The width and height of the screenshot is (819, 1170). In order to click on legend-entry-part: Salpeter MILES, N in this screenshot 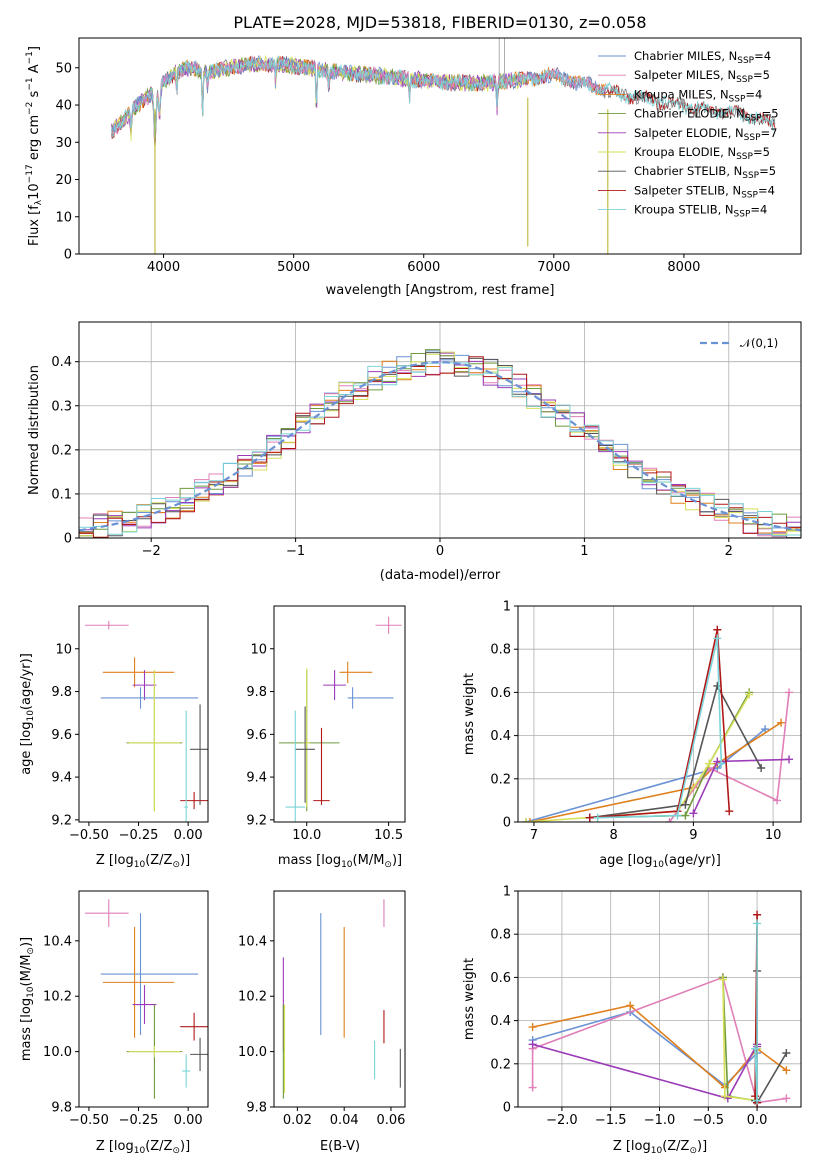, I will do `click(685, 75)`.